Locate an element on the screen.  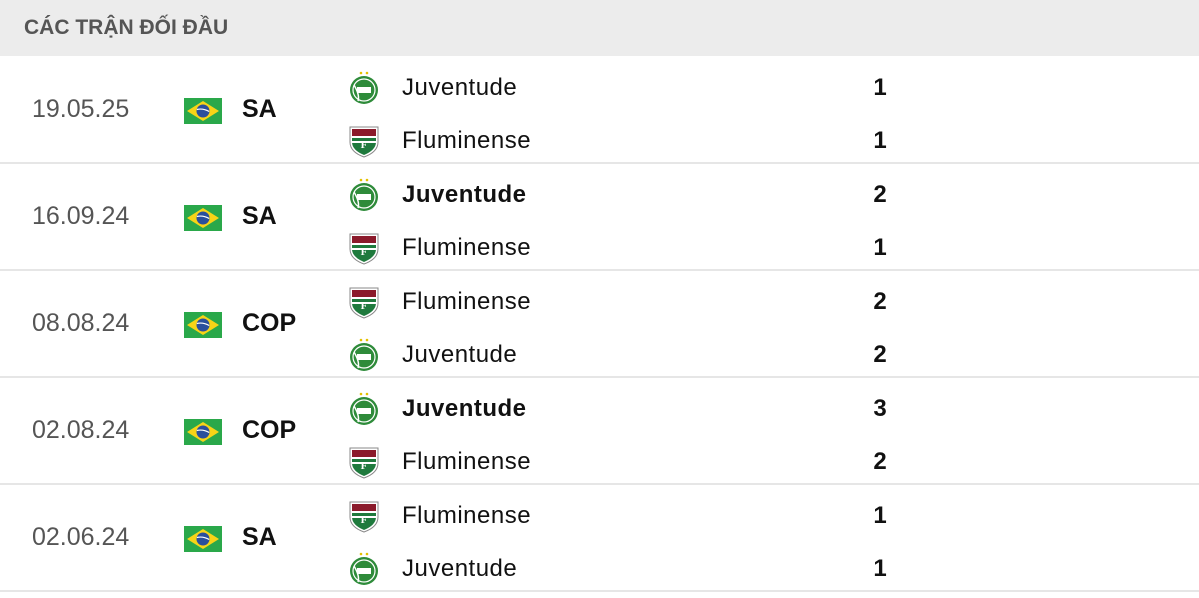
section-title: CÁC TRẬN ĐỐI ĐẦU is located at coordinates (126, 27).